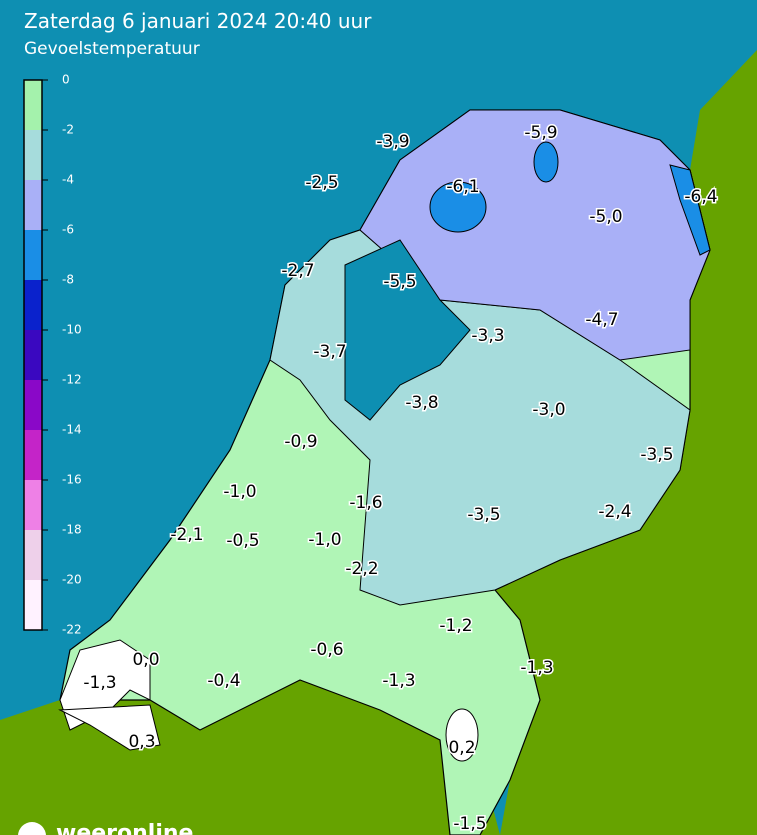  Describe the element at coordinates (72, 330) in the screenshot. I see `legend-tick-label: -10` at that location.